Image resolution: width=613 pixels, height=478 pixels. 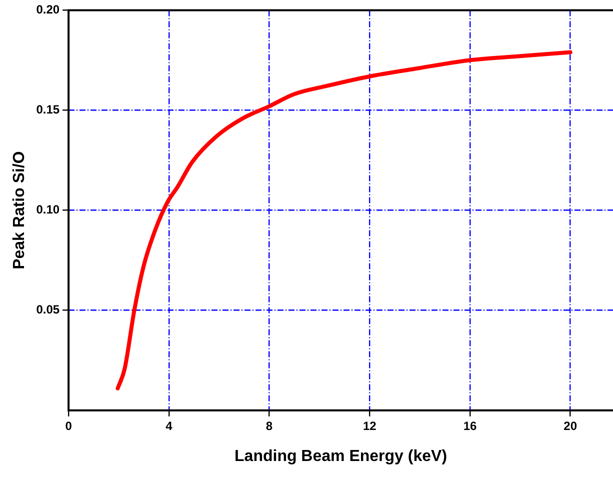 I want to click on y-tick-label: 0.15, so click(x=48, y=109).